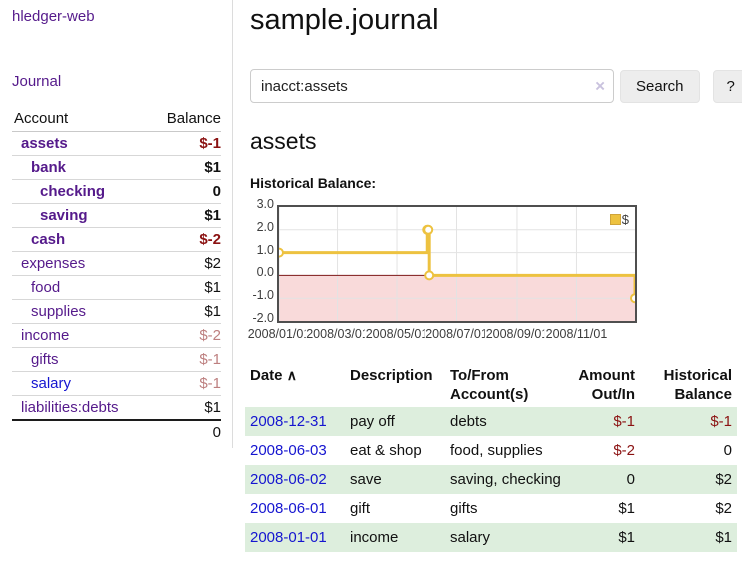 Image resolution: width=742 pixels, height=582 pixels. What do you see at coordinates (624, 450) in the screenshot?
I see `register-amount-cell: $-2` at bounding box center [624, 450].